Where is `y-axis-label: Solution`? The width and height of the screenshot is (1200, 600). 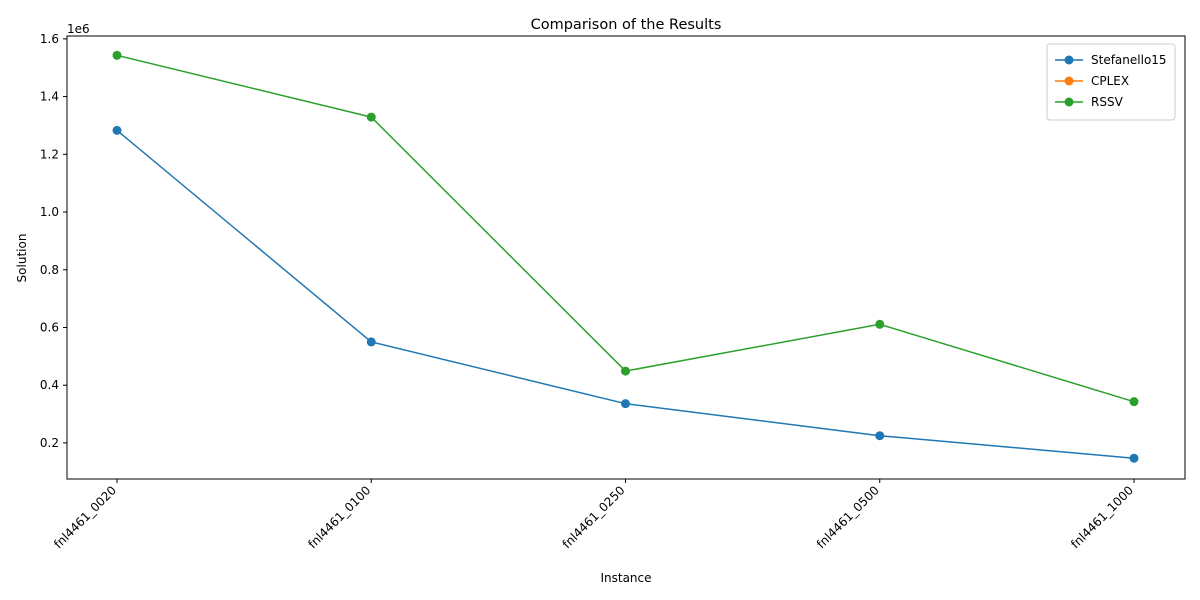
y-axis-label: Solution is located at coordinates (22, 258).